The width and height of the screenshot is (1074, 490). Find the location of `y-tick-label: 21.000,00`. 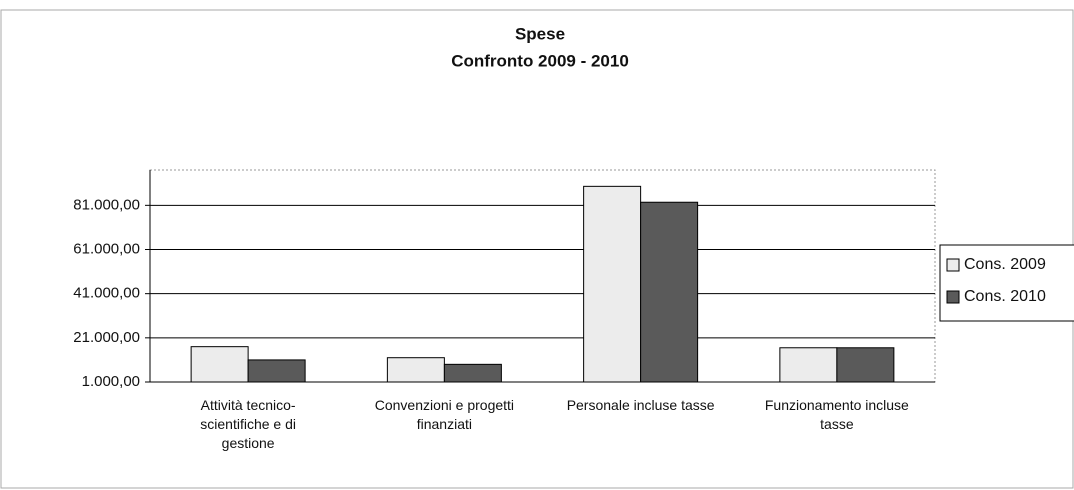

y-tick-label: 21.000,00 is located at coordinates (106, 337).